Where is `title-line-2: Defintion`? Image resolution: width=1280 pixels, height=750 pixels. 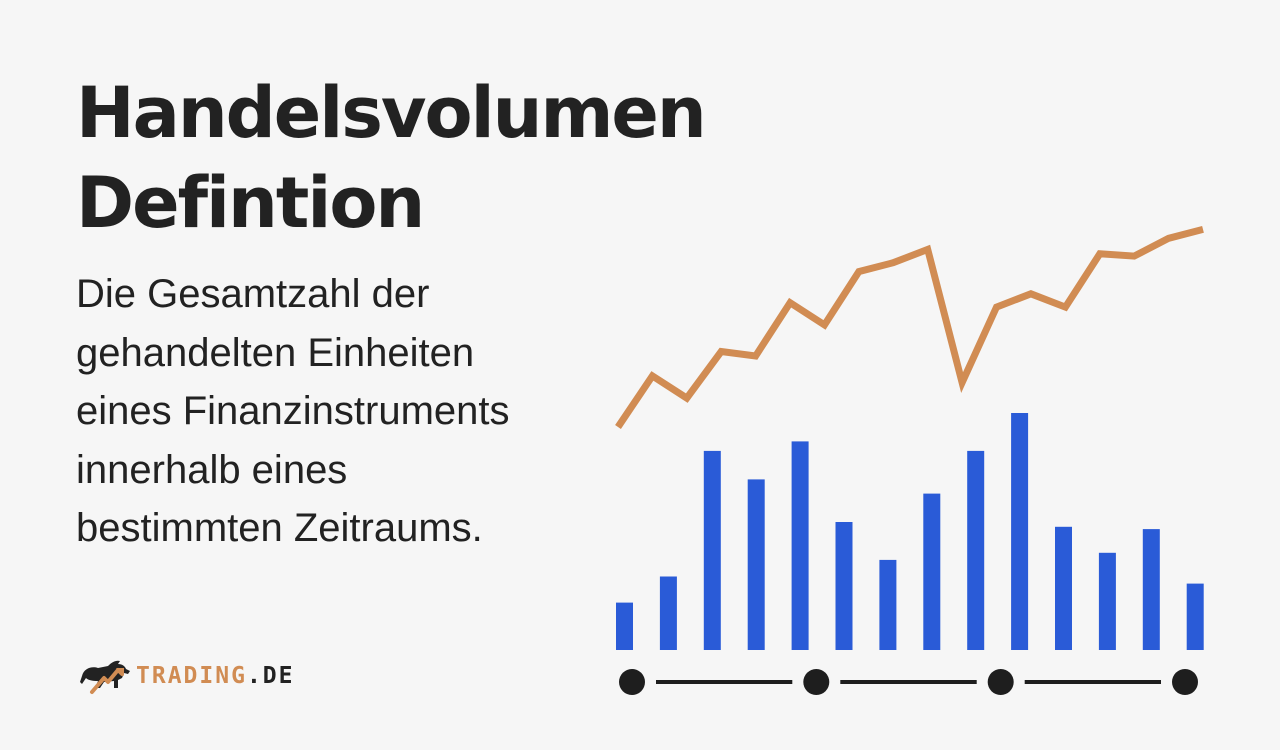
title-line-2: Defintion is located at coordinates (250, 203).